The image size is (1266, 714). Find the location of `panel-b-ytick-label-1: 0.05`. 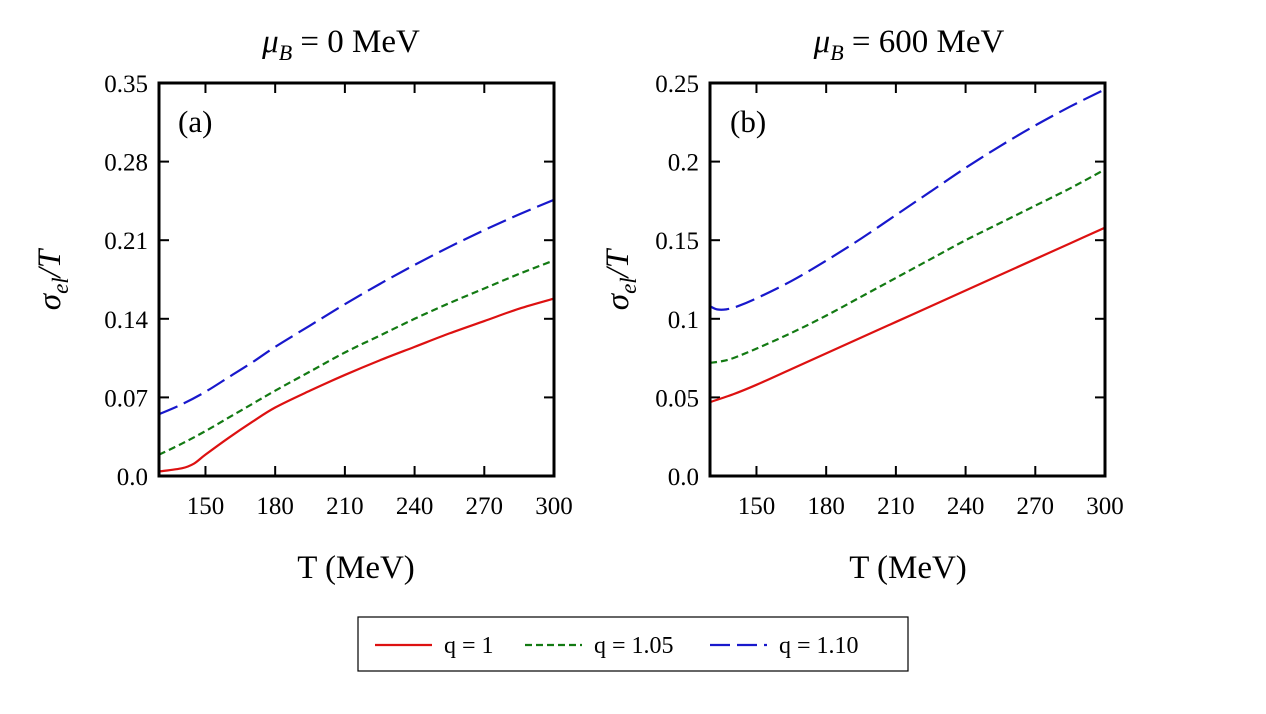

panel-b-ytick-label-1: 0.05 is located at coordinates (677, 398).